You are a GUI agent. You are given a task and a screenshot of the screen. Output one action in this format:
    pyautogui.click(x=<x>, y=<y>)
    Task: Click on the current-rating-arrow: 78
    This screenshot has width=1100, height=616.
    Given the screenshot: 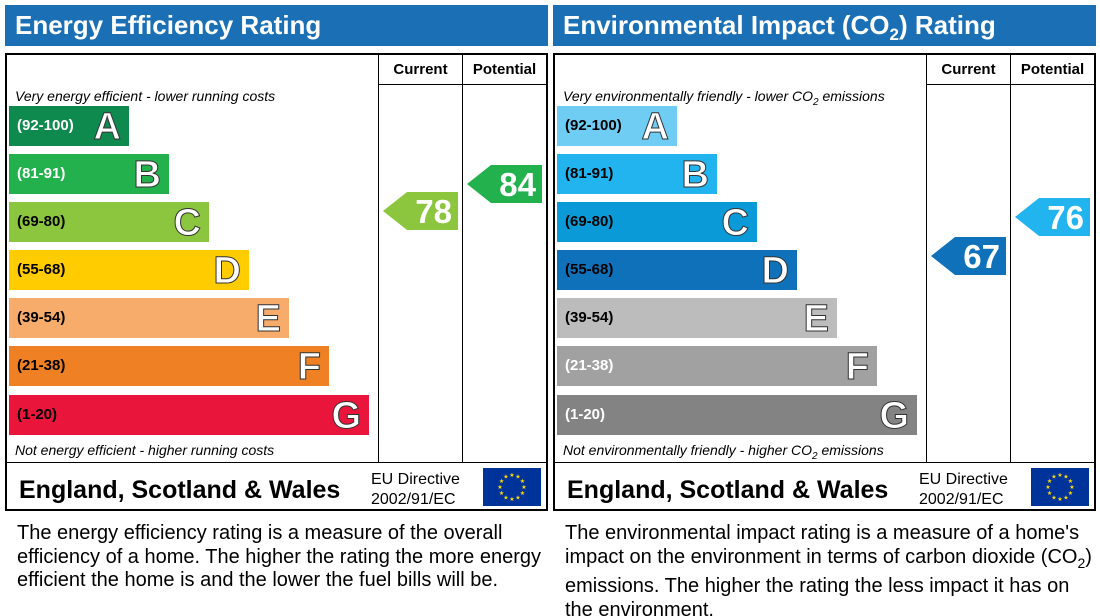 What is the action you would take?
    pyautogui.click(x=420, y=211)
    